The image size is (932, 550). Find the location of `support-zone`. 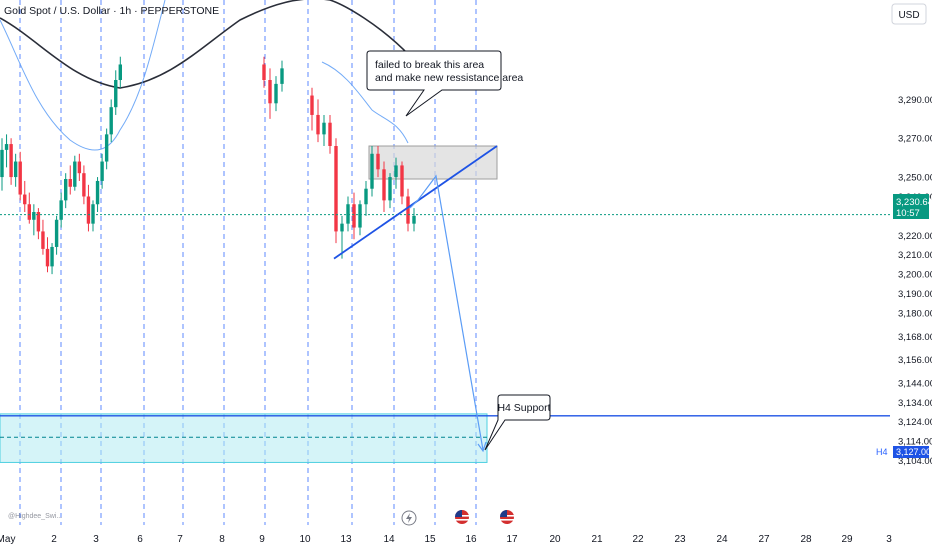

support-zone is located at coordinates (244, 438).